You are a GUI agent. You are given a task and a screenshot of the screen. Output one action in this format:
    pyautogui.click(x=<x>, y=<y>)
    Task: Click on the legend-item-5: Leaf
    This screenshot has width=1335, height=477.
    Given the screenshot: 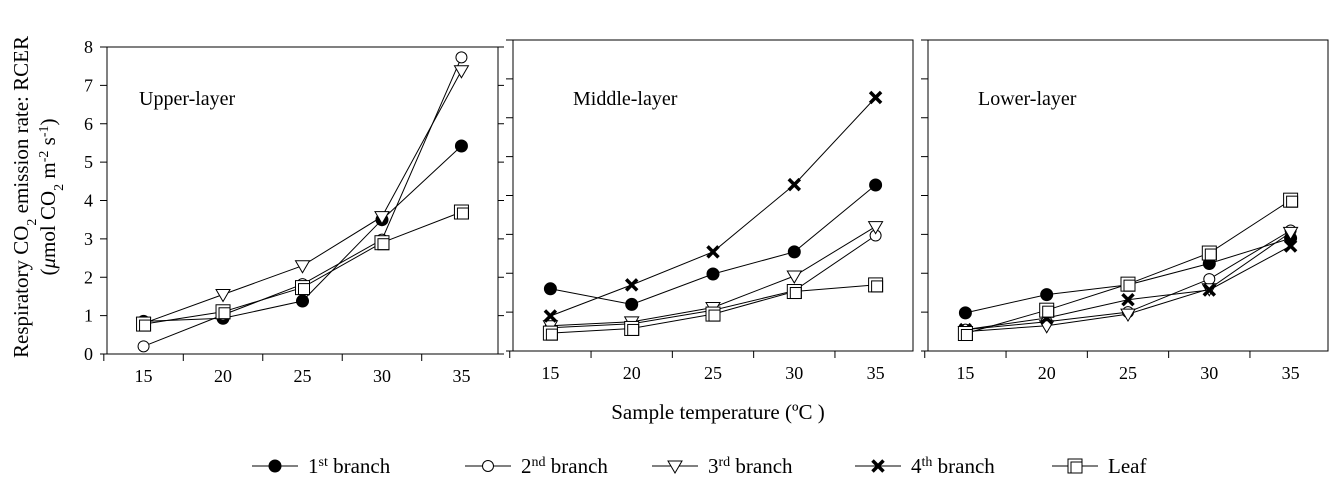 What is the action you would take?
    pyautogui.click(x=1099, y=465)
    